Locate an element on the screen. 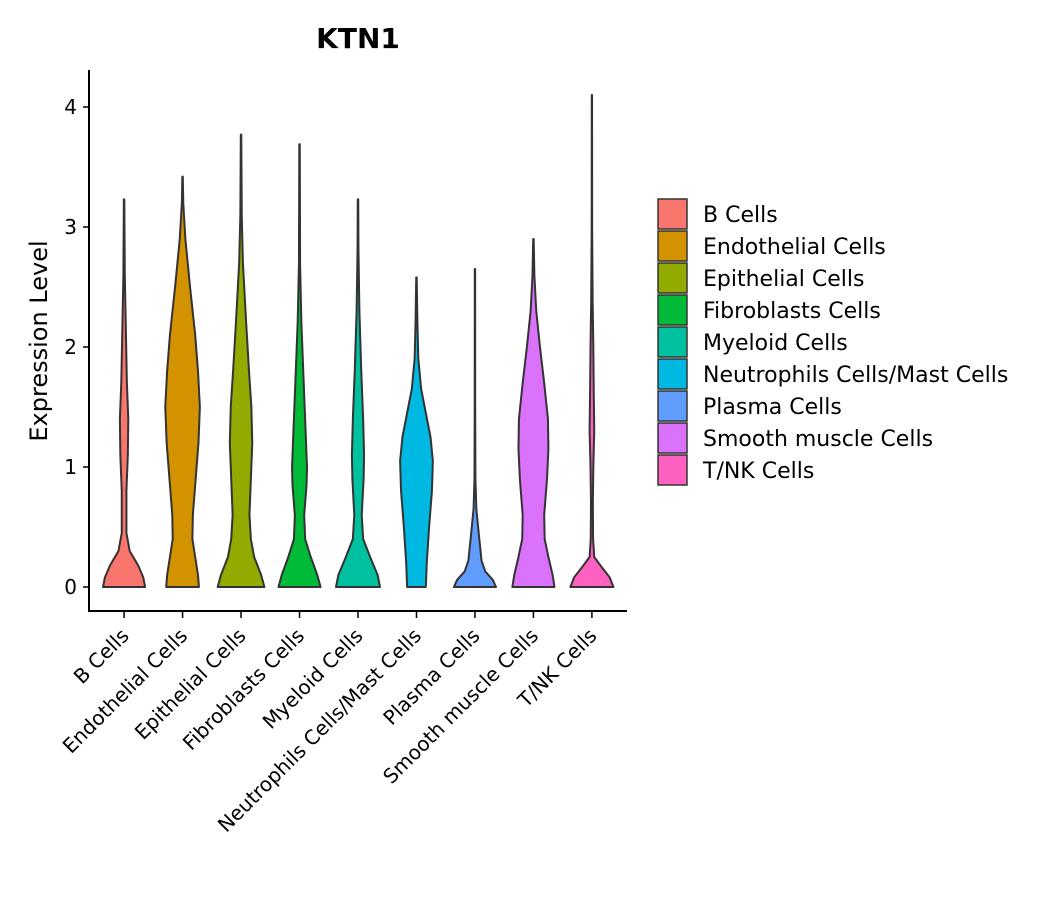  y-axis-ticks: 0 1 2 3 4 is located at coordinates (76, 347).